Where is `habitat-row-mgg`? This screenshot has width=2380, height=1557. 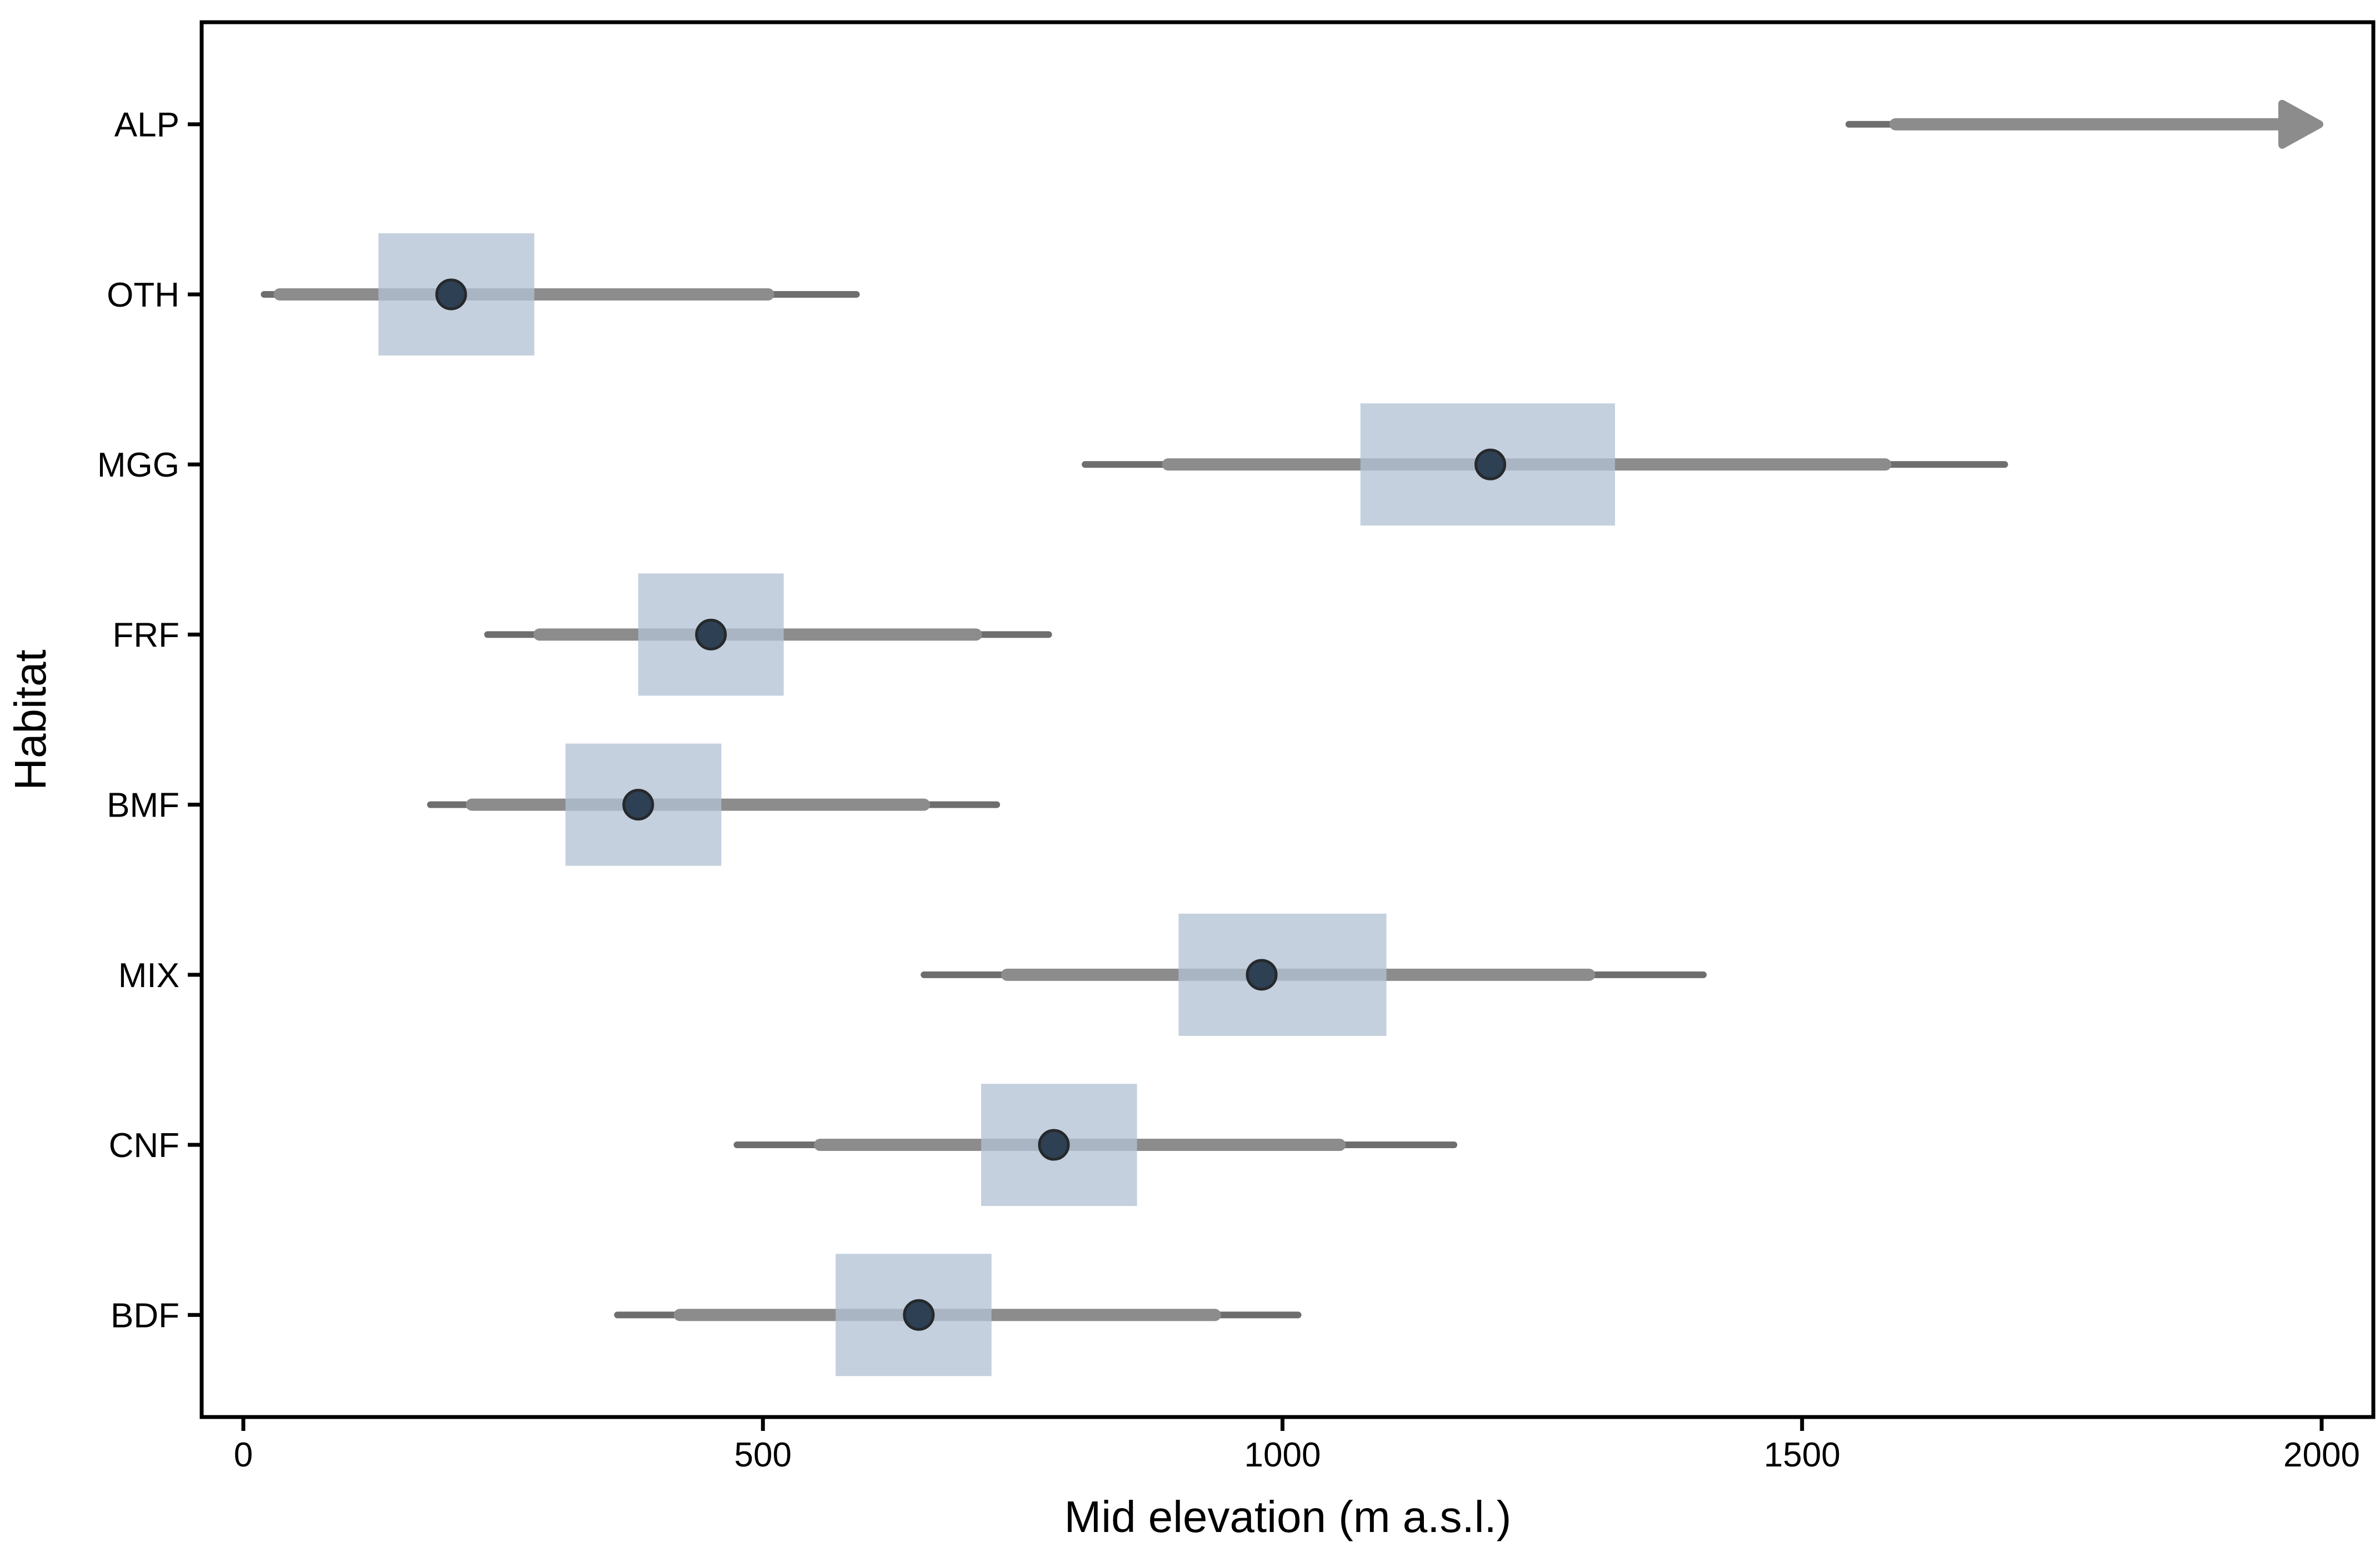 habitat-row-mgg is located at coordinates (1545, 464).